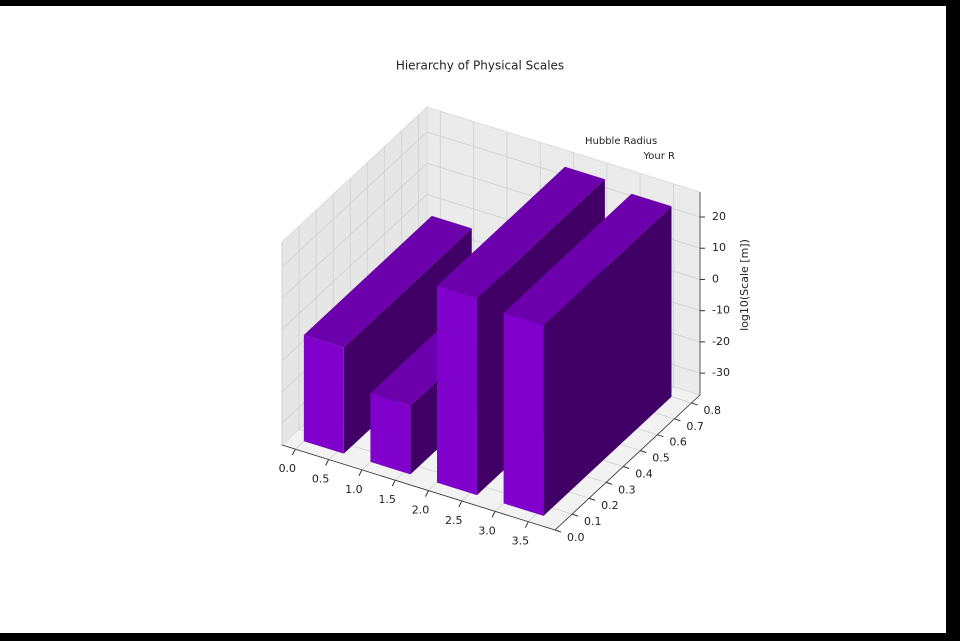 The image size is (960, 641). What do you see at coordinates (610, 505) in the screenshot?
I see `y-tick-label: 0.2` at bounding box center [610, 505].